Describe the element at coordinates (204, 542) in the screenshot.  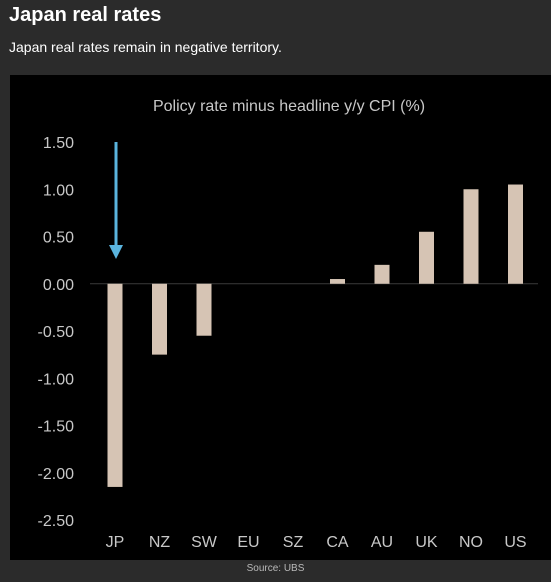
I see `x-tick-label: SW` at that location.